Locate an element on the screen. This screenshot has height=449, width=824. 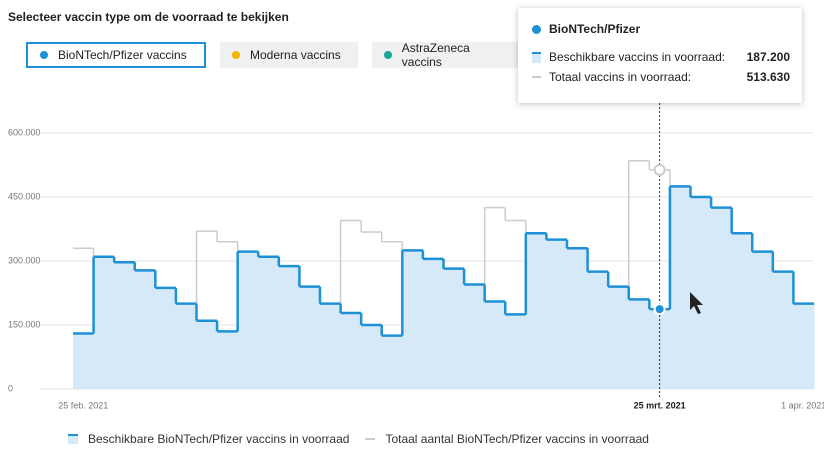
y-tick-label: 600.000 is located at coordinates (24, 132).